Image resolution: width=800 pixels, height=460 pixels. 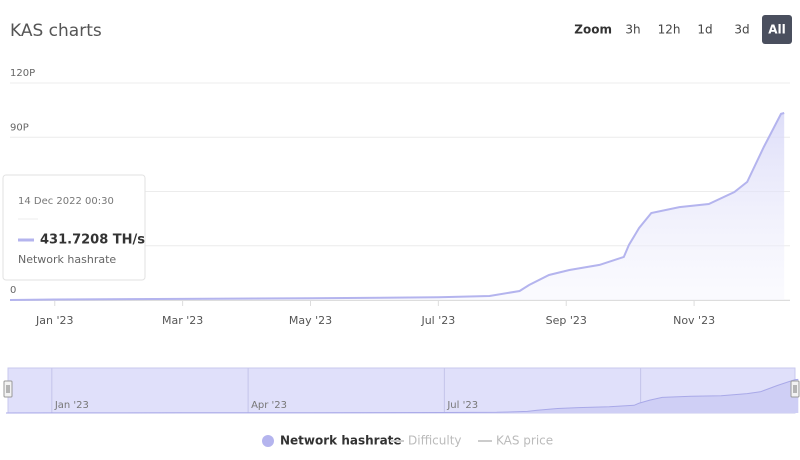 What do you see at coordinates (462, 405) in the screenshot?
I see `navigator-tick-label: Jul '23` at bounding box center [462, 405].